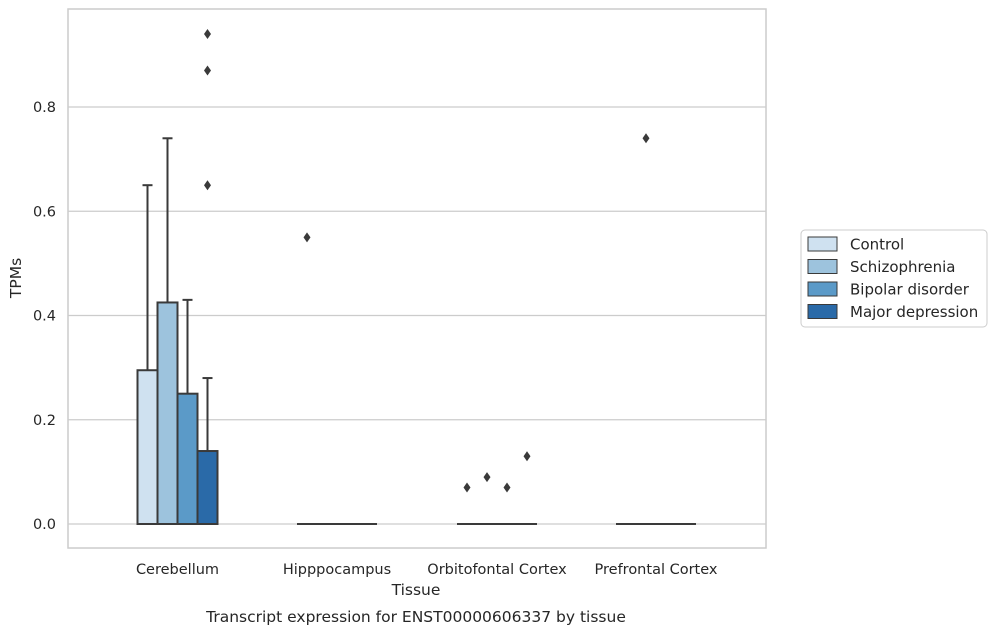  Describe the element at coordinates (902, 267) in the screenshot. I see `legend-label: Schizophrenia` at that location.